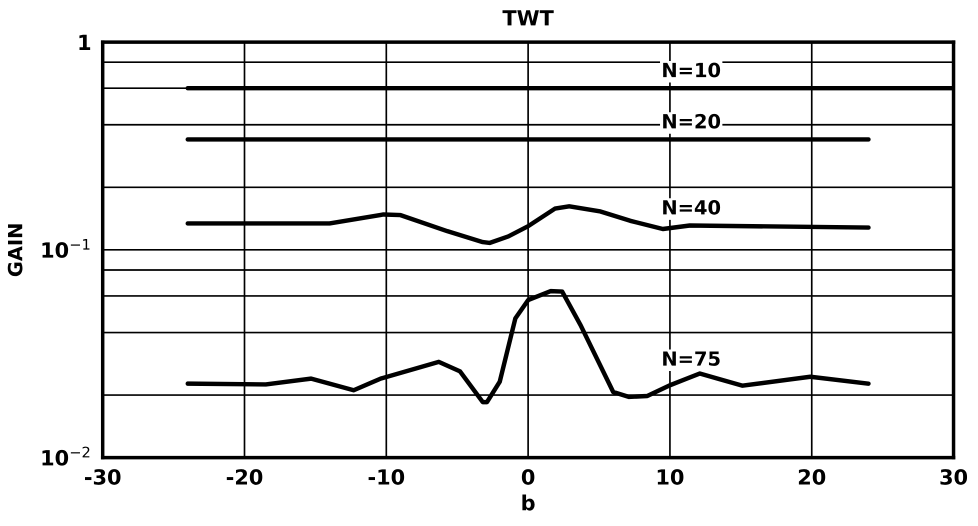 This screenshot has height=526, width=978. Describe the element at coordinates (15, 250) in the screenshot. I see `y-axis-title: GAIN` at that location.